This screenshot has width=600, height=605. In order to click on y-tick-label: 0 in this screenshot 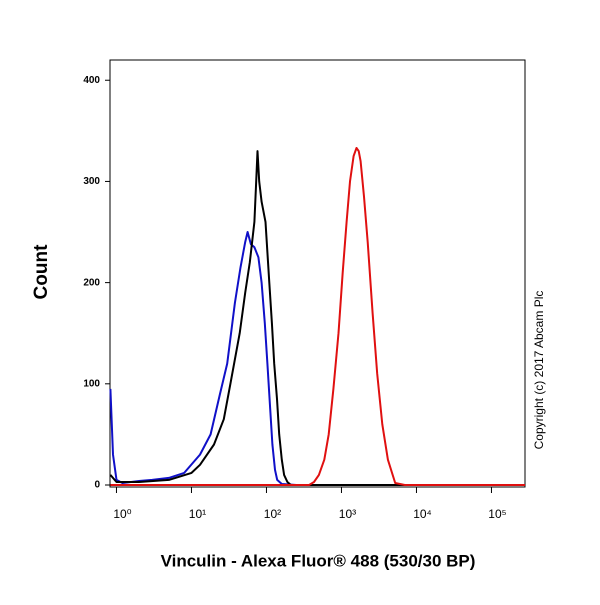, I will do `click(97, 485)`.